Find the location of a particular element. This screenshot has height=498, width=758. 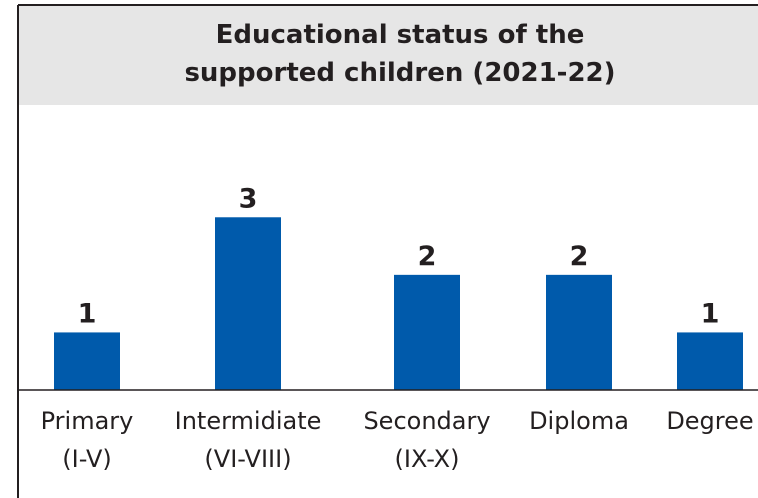

x-tick-label: Secondary (IX-X) is located at coordinates (427, 440).